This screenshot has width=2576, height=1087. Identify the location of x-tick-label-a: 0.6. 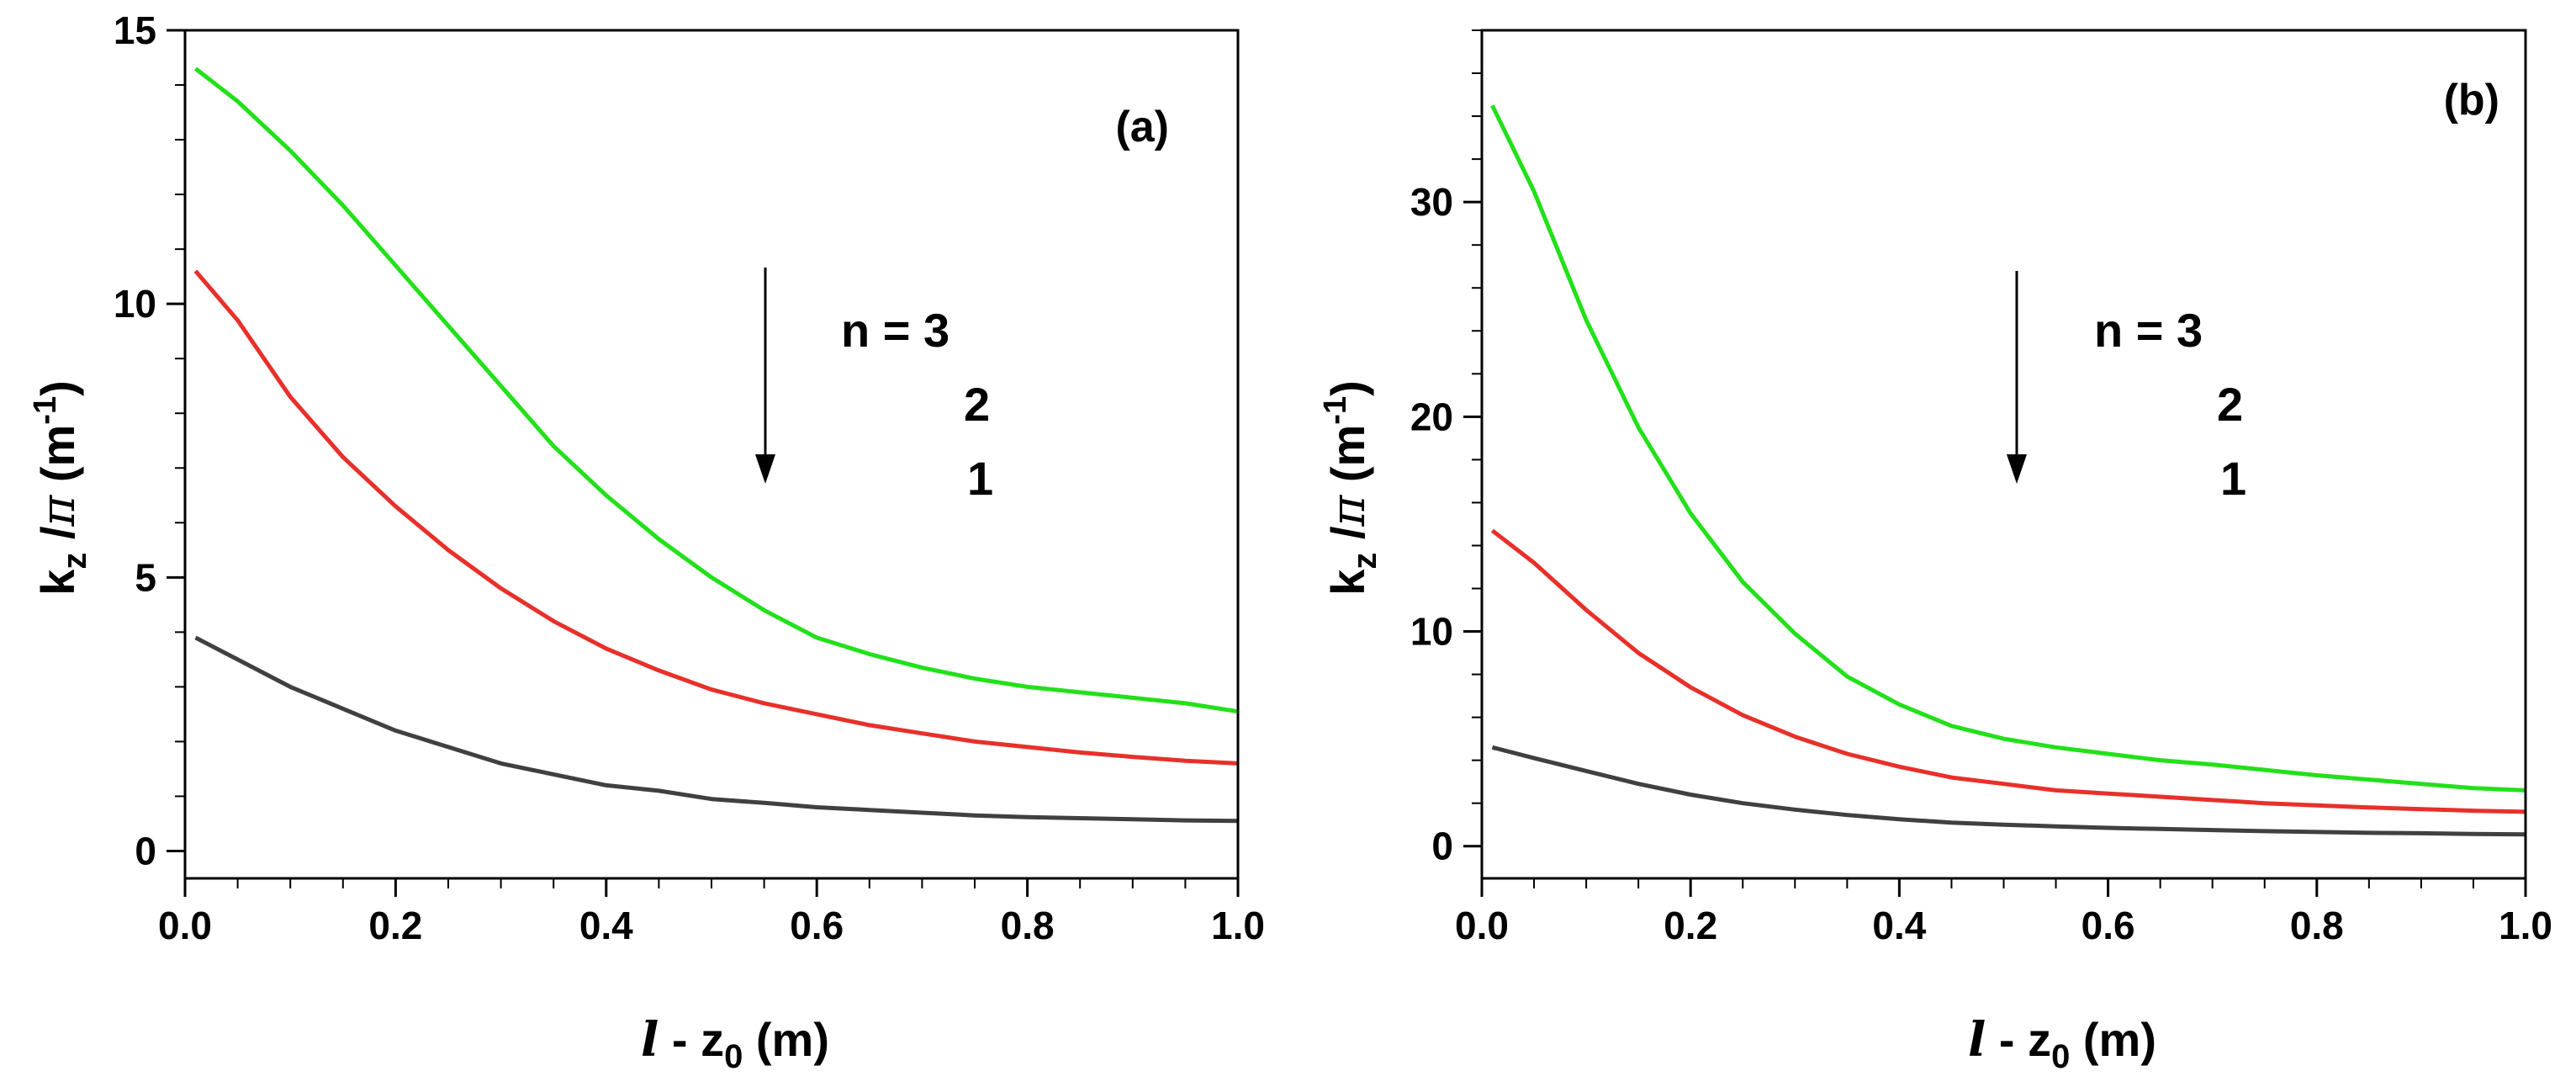
(817, 926).